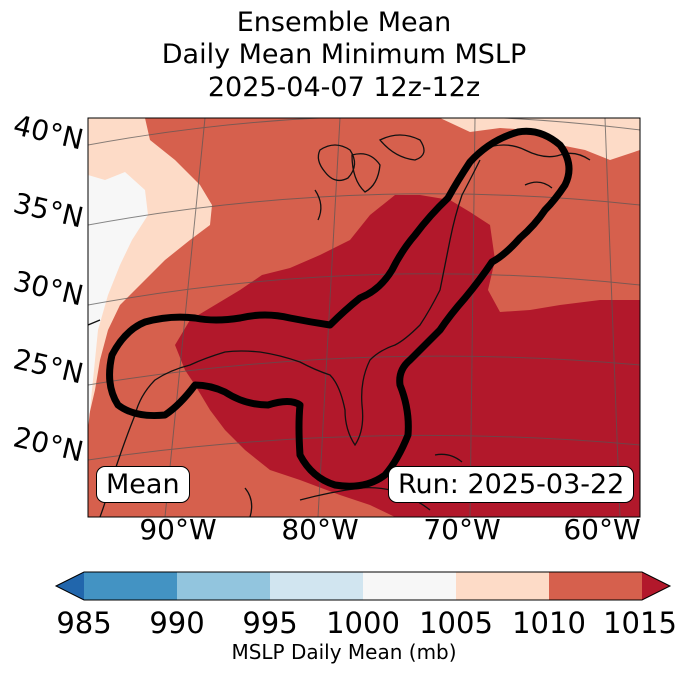  Describe the element at coordinates (84, 623) in the screenshot. I see `colorbar-tick-985: 985` at that location.